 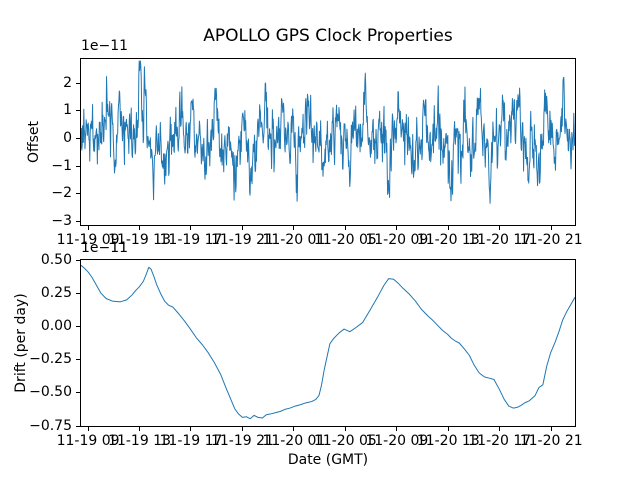 I want to click on y-tick-label: −0.50, so click(x=50, y=392).